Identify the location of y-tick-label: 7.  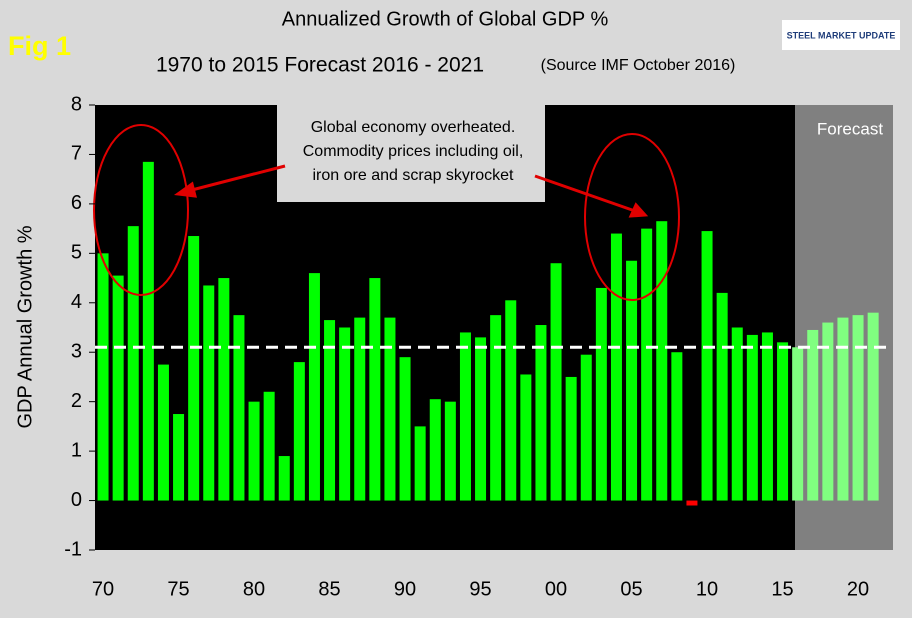
(76, 154).